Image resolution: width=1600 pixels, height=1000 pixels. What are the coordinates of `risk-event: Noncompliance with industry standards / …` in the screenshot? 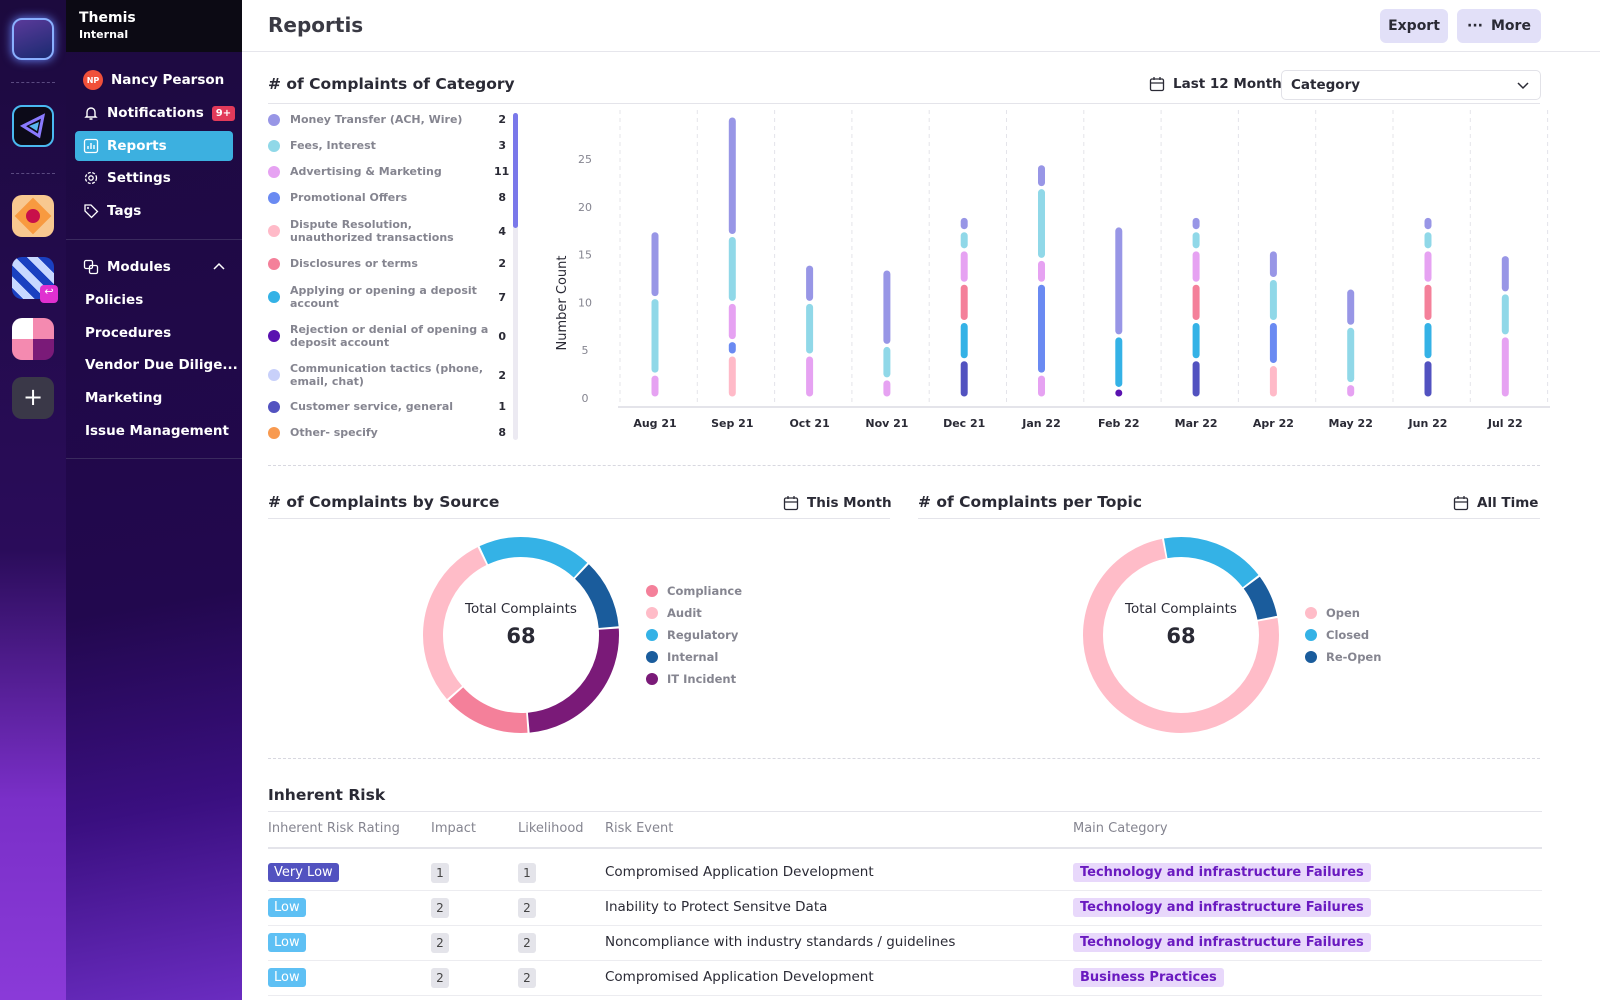 It's located at (780, 942).